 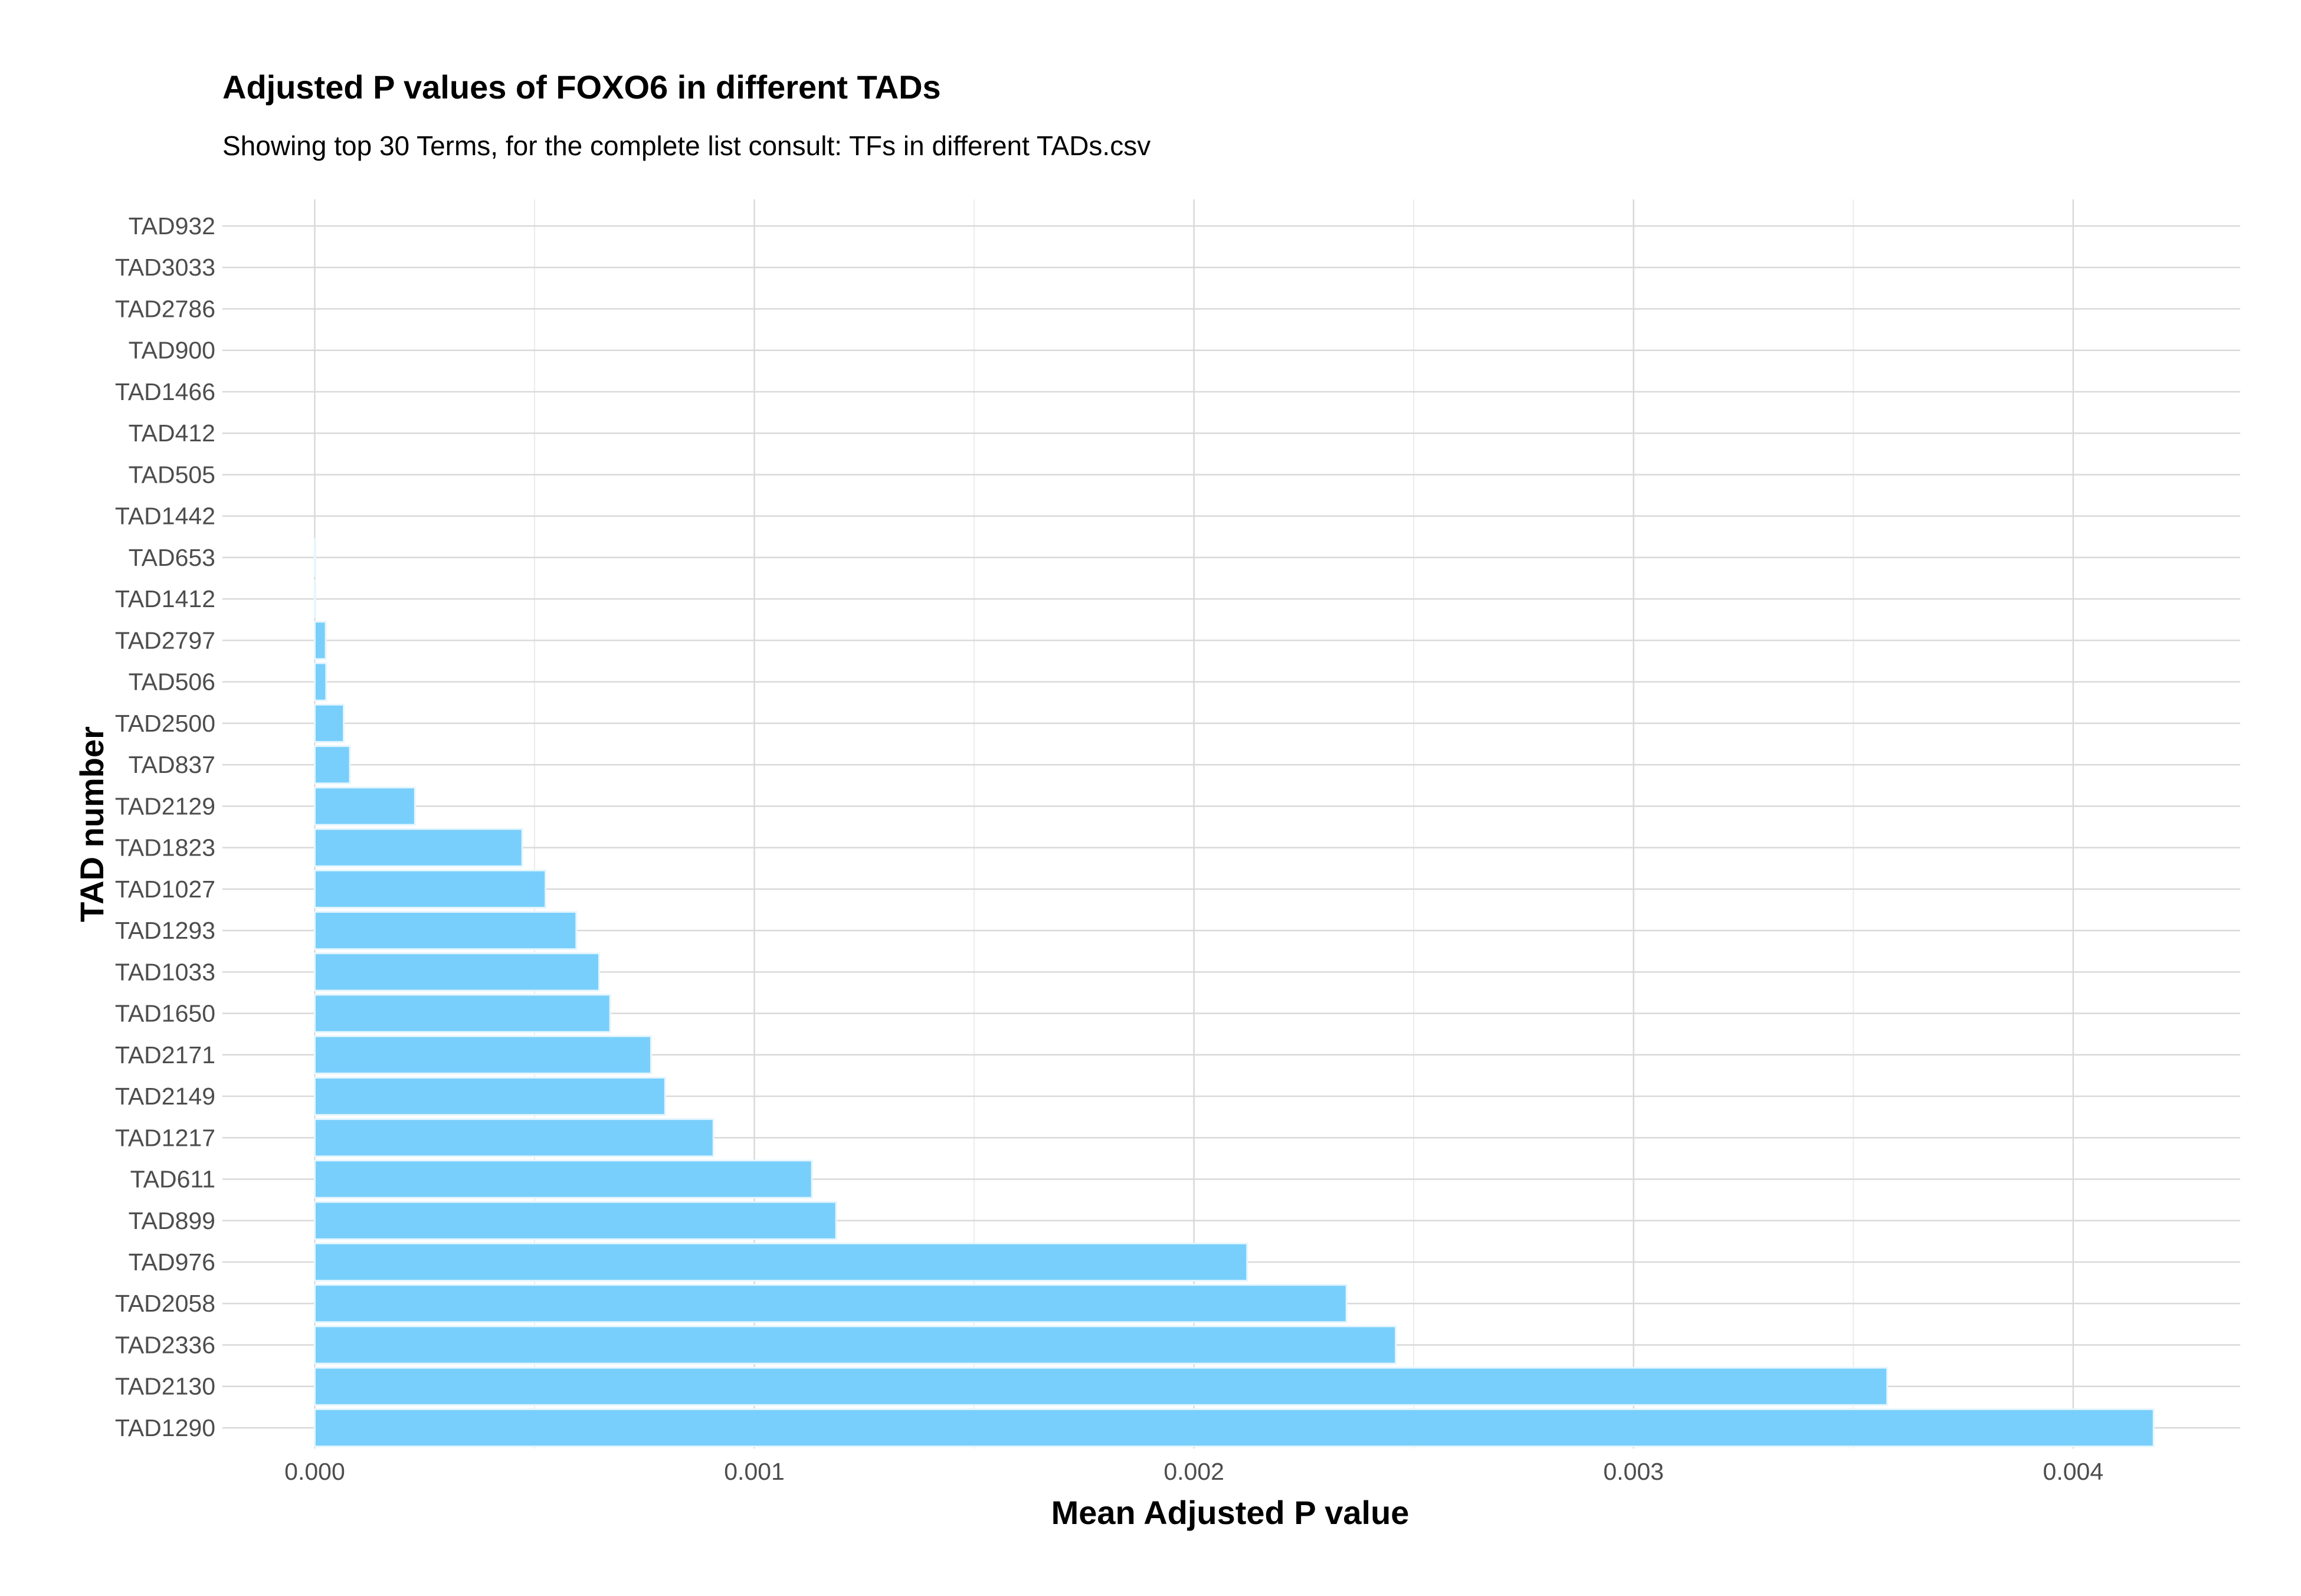 I want to click on x-tick-label: 0.003, so click(x=1633, y=1471).